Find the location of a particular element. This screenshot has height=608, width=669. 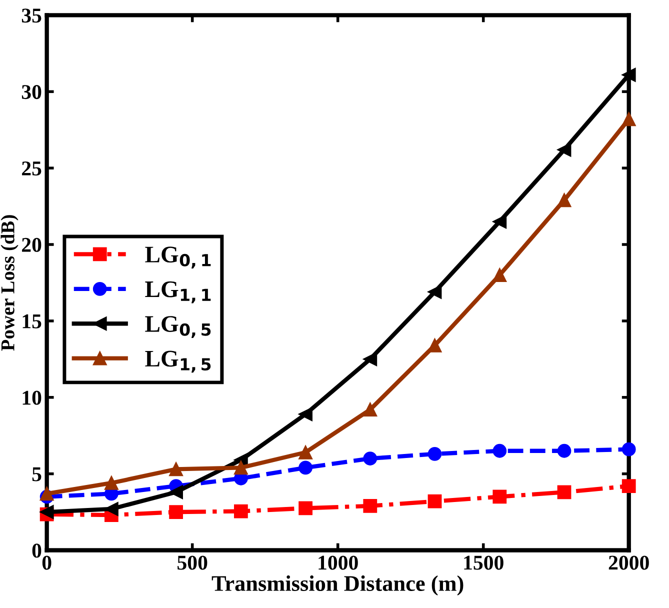

y-tick-label: 30 is located at coordinates (32, 92).